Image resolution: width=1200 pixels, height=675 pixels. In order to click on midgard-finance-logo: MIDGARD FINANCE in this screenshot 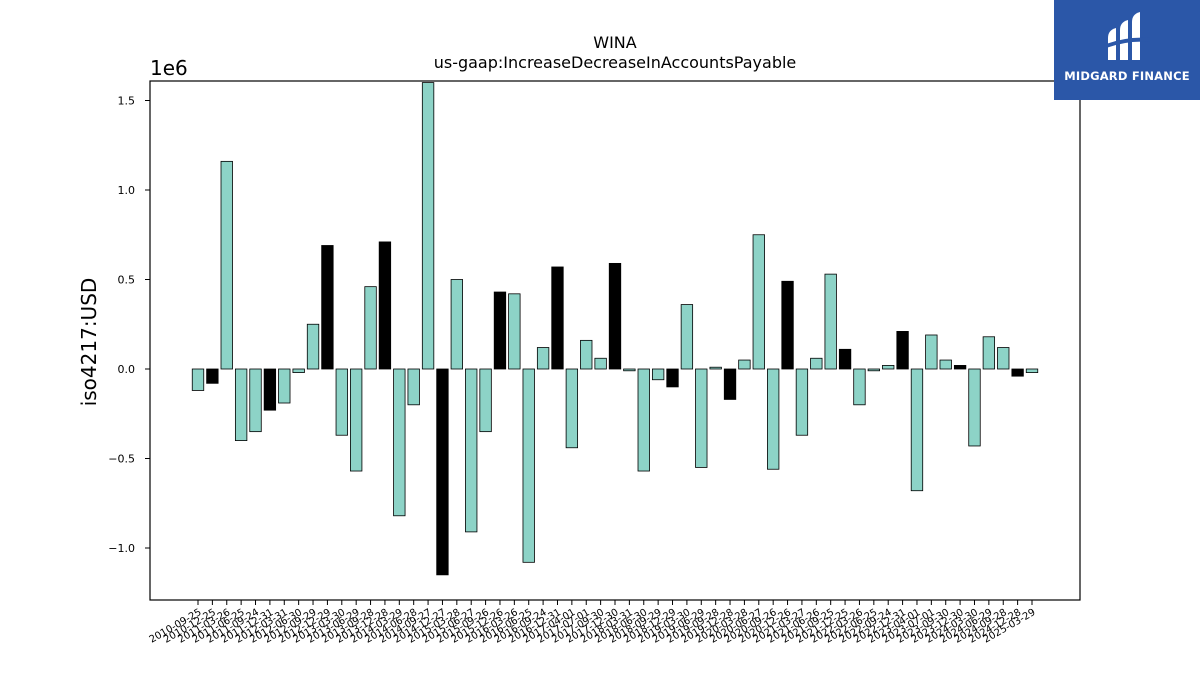, I will do `click(1127, 50)`.